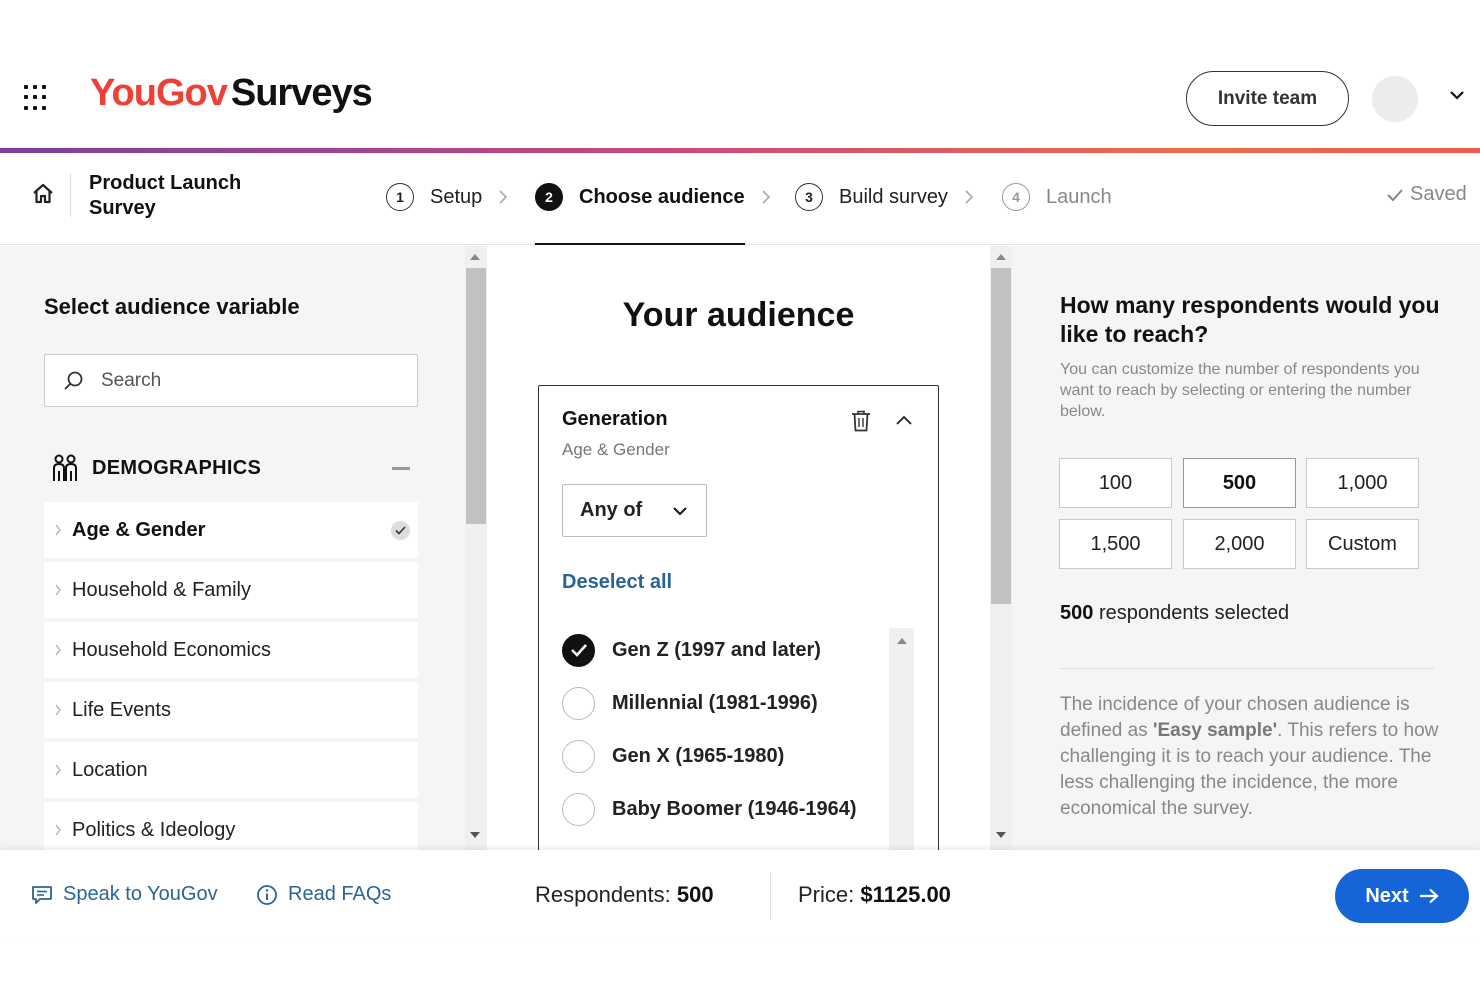 Image resolution: width=1480 pixels, height=987 pixels. What do you see at coordinates (905, 894) in the screenshot?
I see `price-value: $1125.00` at bounding box center [905, 894].